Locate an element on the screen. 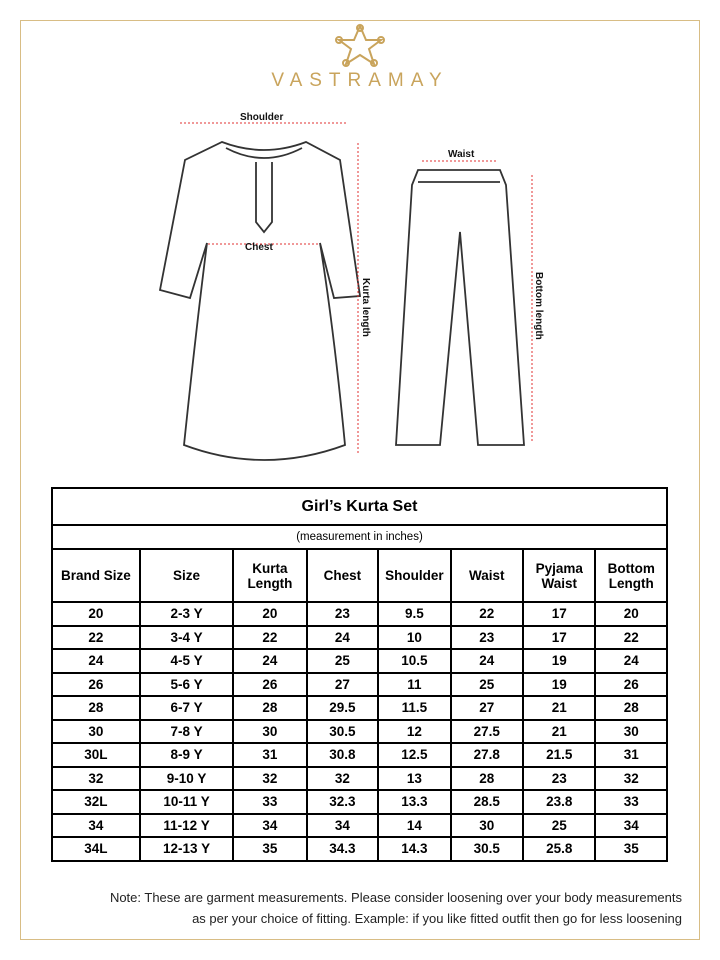  table-row: 34L 12-13 Y 35 34.3 14.3 30.5 25.8 35 is located at coordinates (359, 849).